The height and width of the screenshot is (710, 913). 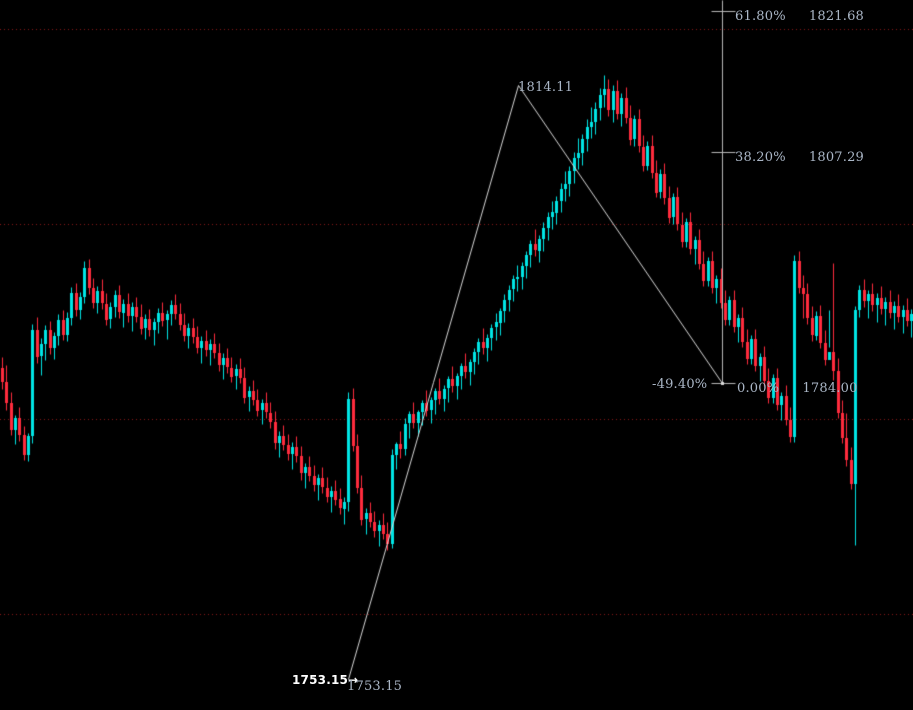 What do you see at coordinates (325, 680) in the screenshot?
I see `swing-low-callout: 1753.15→` at bounding box center [325, 680].